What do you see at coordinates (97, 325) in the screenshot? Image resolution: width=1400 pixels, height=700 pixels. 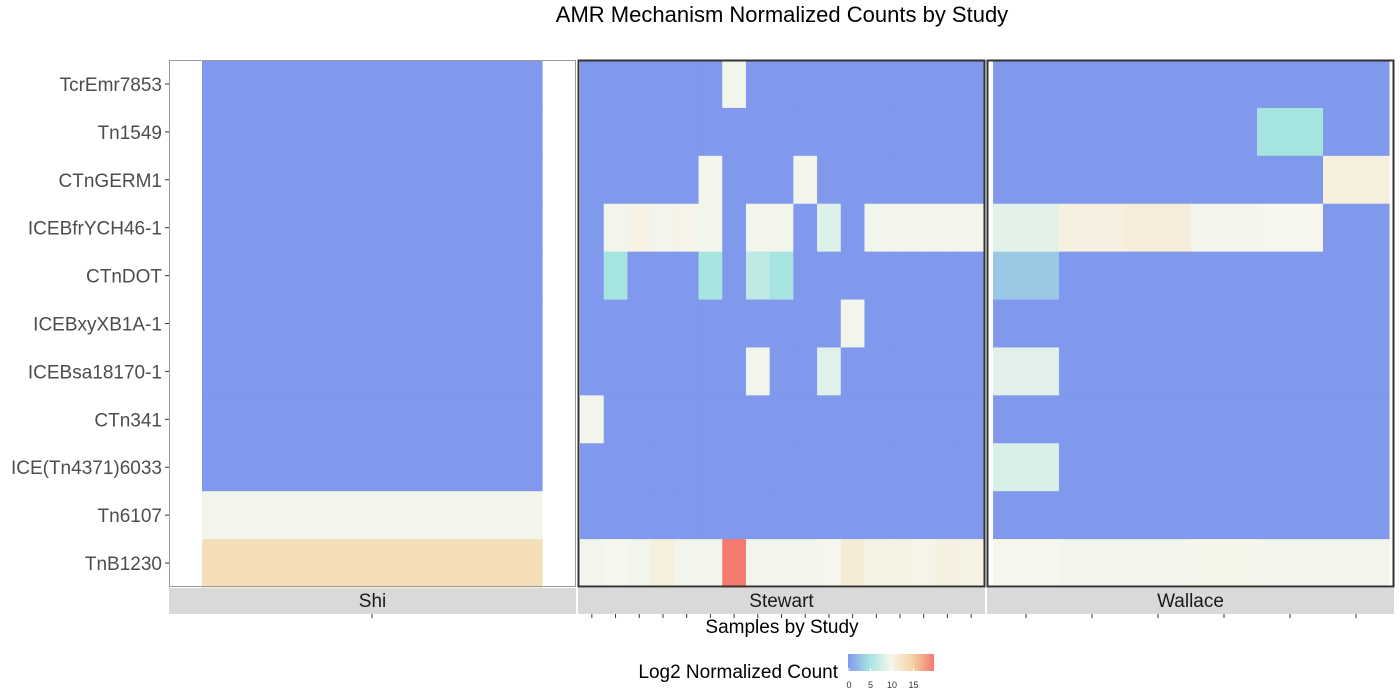 I see `y-tick-label: ICEBxyXB1A-1` at bounding box center [97, 325].